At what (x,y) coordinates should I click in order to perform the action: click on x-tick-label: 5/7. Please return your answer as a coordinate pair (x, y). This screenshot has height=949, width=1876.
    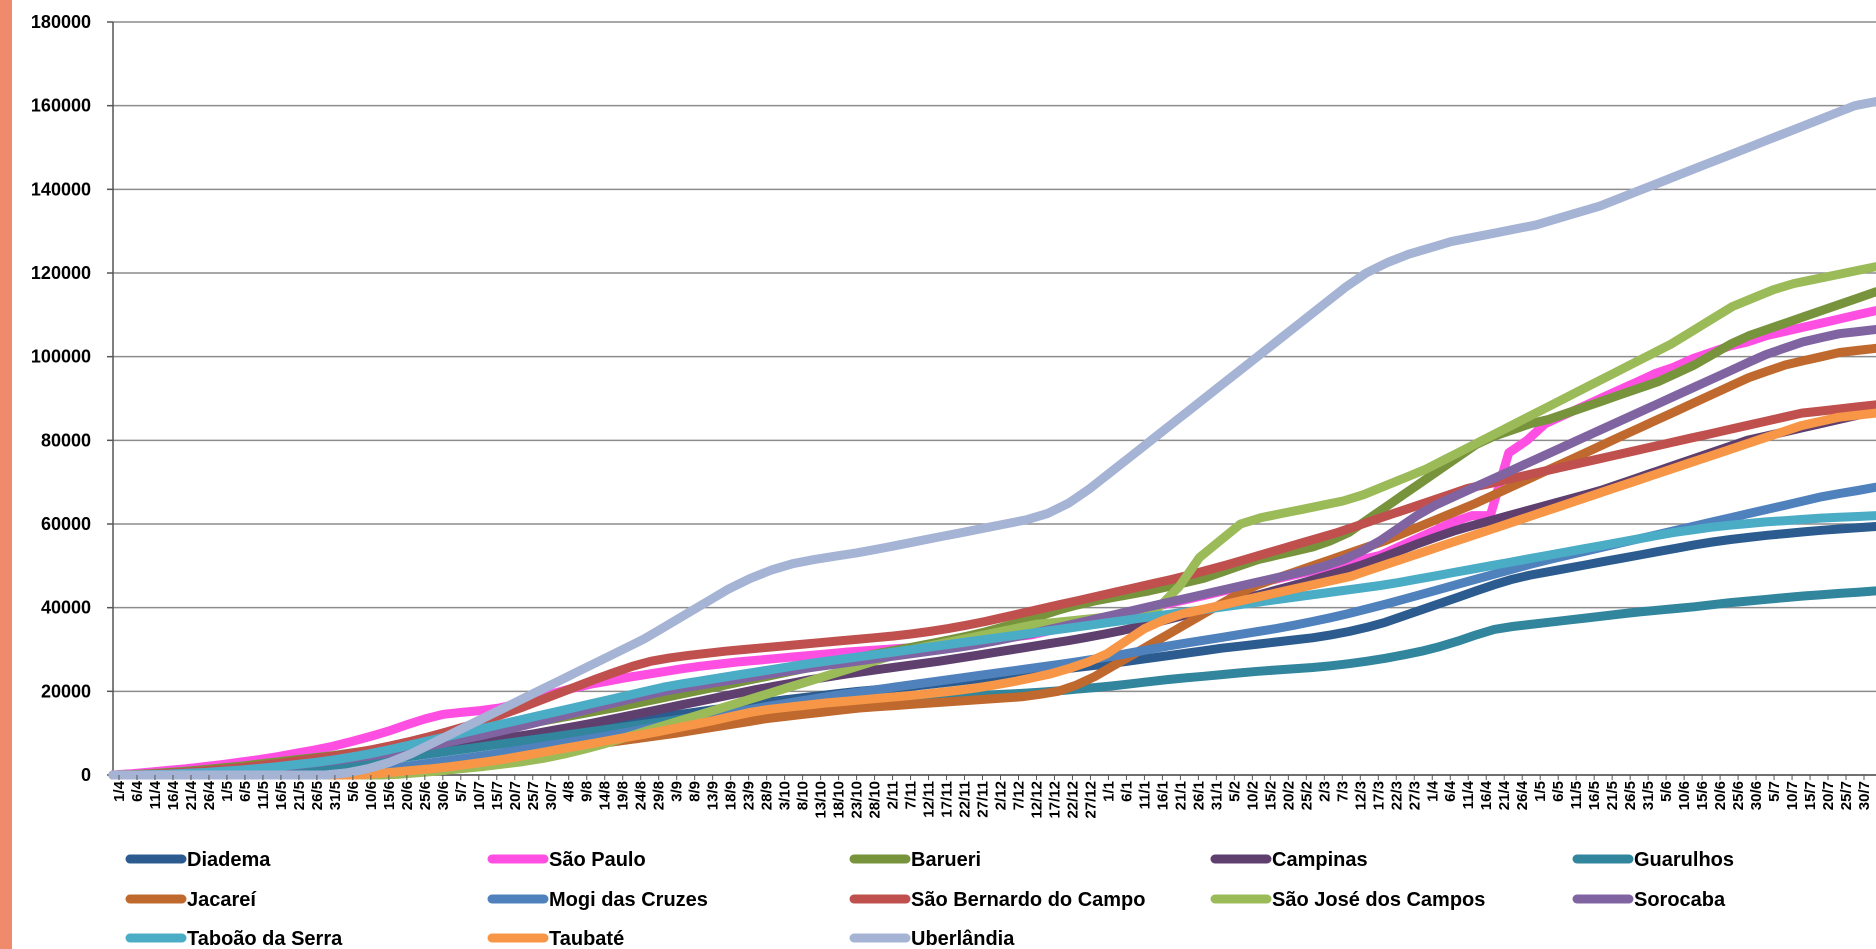
    Looking at the image, I should click on (461, 791).